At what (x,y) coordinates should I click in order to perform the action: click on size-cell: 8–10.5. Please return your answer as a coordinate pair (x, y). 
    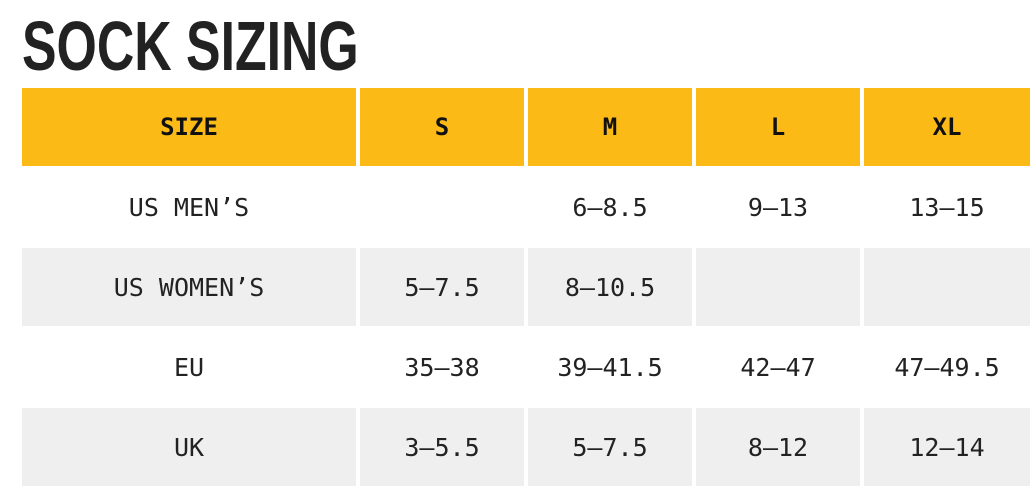
    Looking at the image, I should click on (610, 287).